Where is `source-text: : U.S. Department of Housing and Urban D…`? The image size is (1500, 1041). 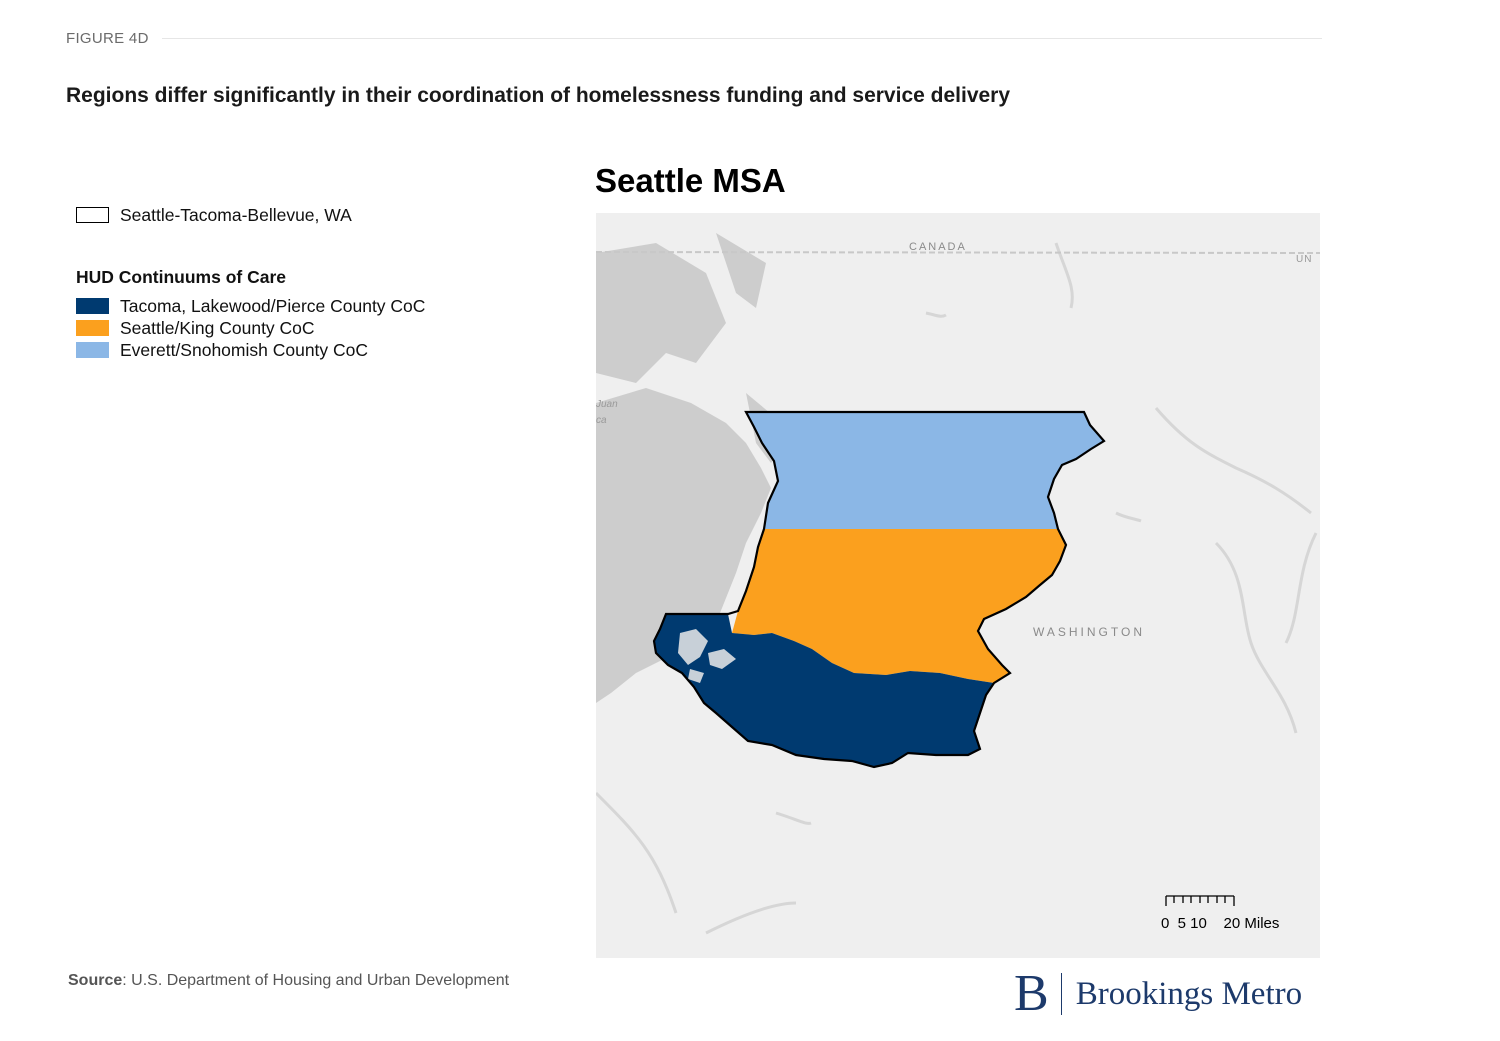
source-text: : U.S. Department of Housing and Urban D… is located at coordinates (316, 980).